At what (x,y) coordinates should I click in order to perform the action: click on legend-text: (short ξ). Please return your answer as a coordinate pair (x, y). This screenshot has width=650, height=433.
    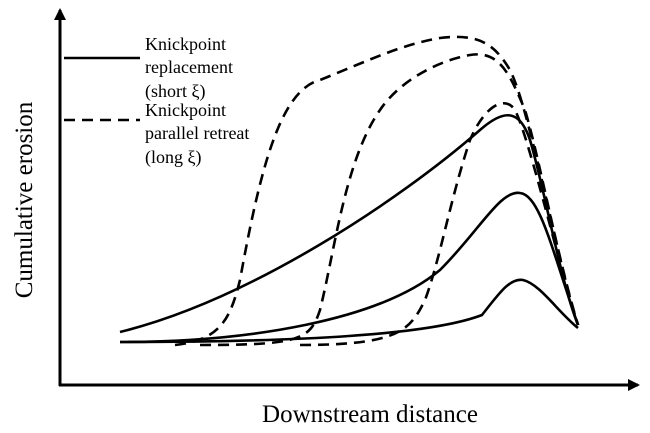
    Looking at the image, I should click on (175, 91).